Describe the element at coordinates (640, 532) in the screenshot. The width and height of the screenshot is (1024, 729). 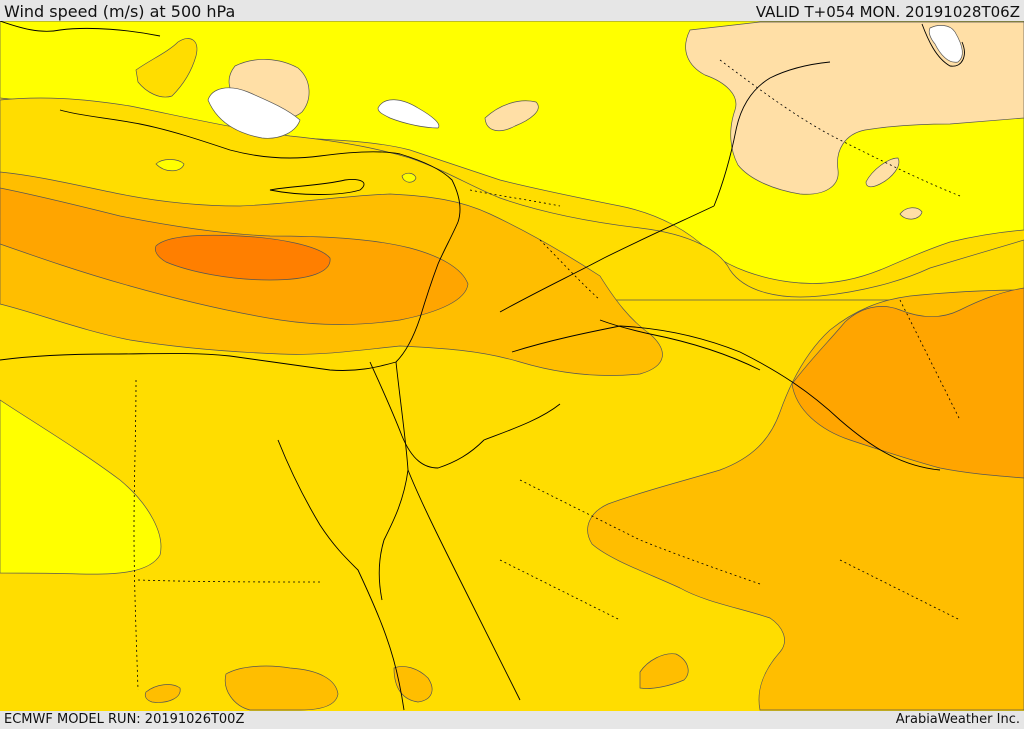
I see `border-saudi` at that location.